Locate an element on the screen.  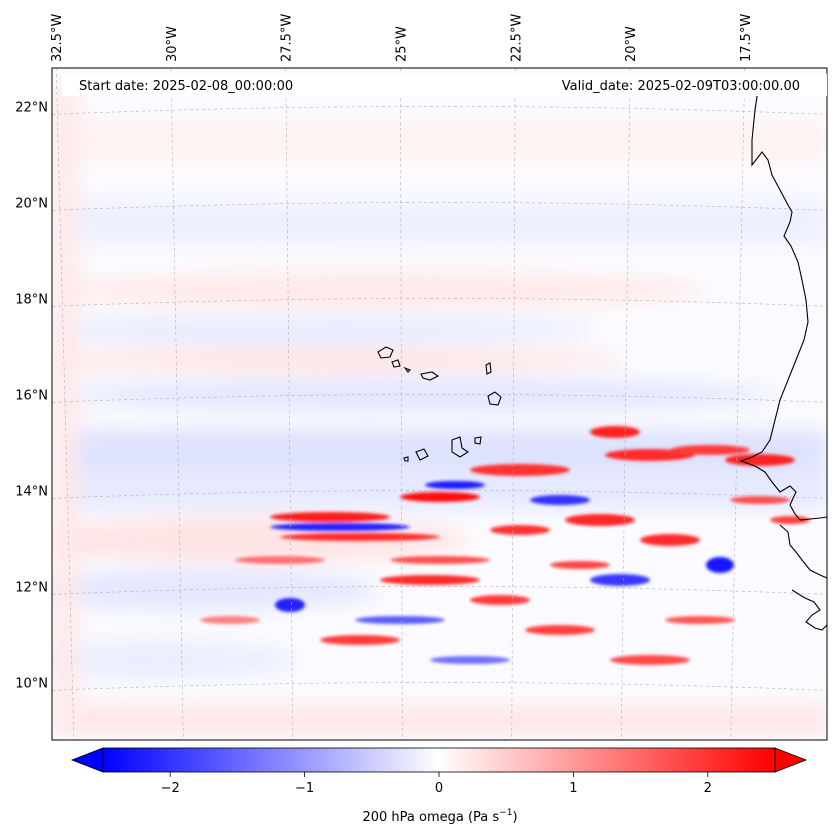
latitude-tick-label: 12°N is located at coordinates (31, 587).